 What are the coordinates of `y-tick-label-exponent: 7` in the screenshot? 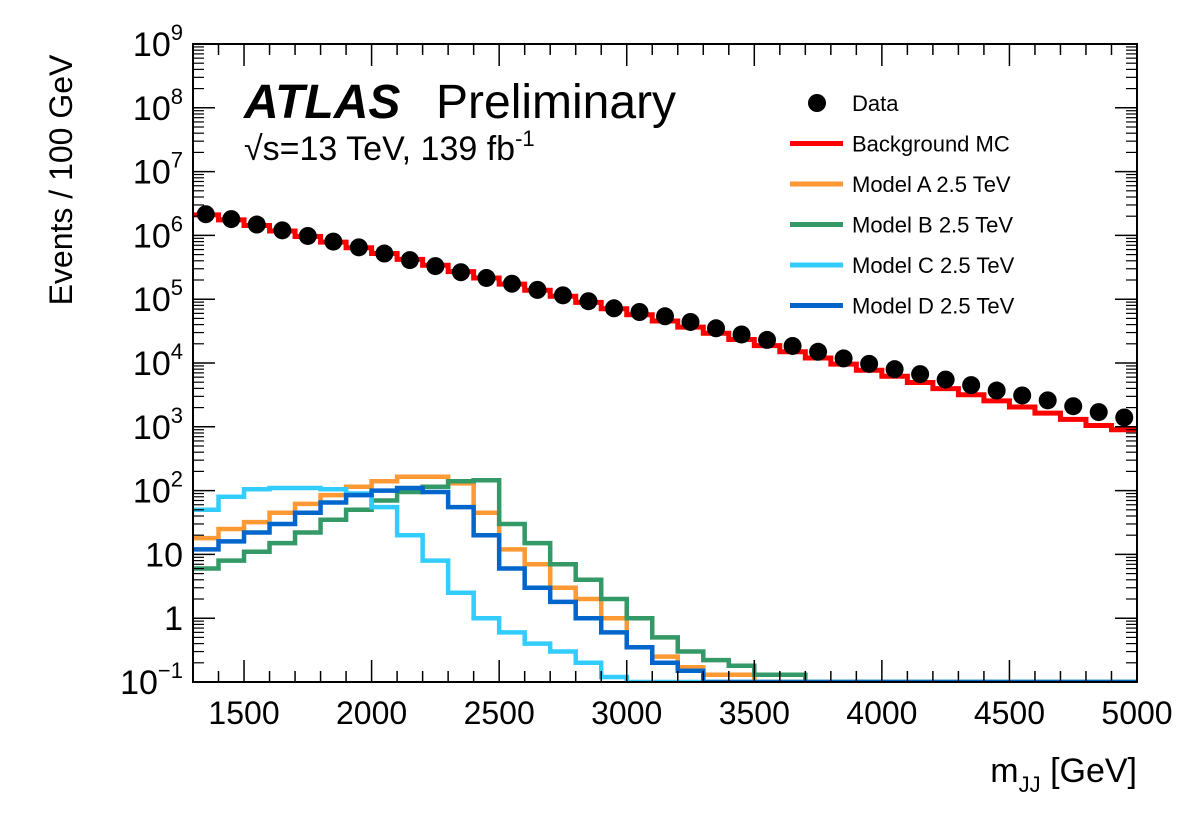 It's located at (177, 160).